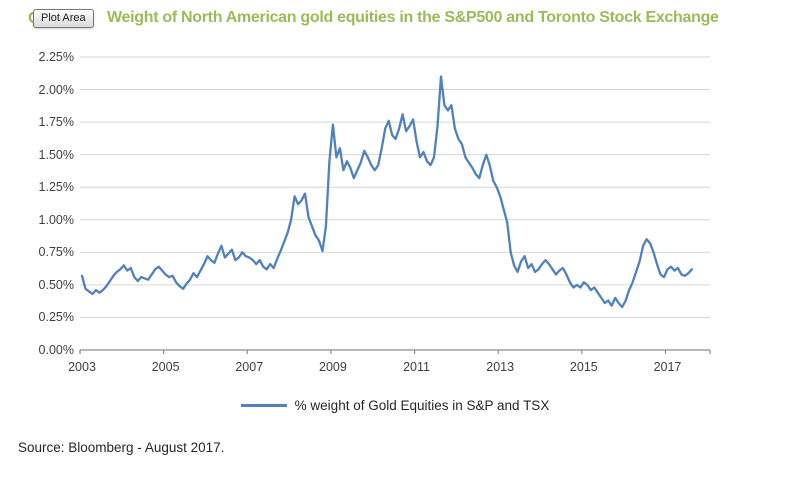 Image resolution: width=800 pixels, height=502 pixels. I want to click on plot-area-tooltip: Plot Area, so click(63, 18).